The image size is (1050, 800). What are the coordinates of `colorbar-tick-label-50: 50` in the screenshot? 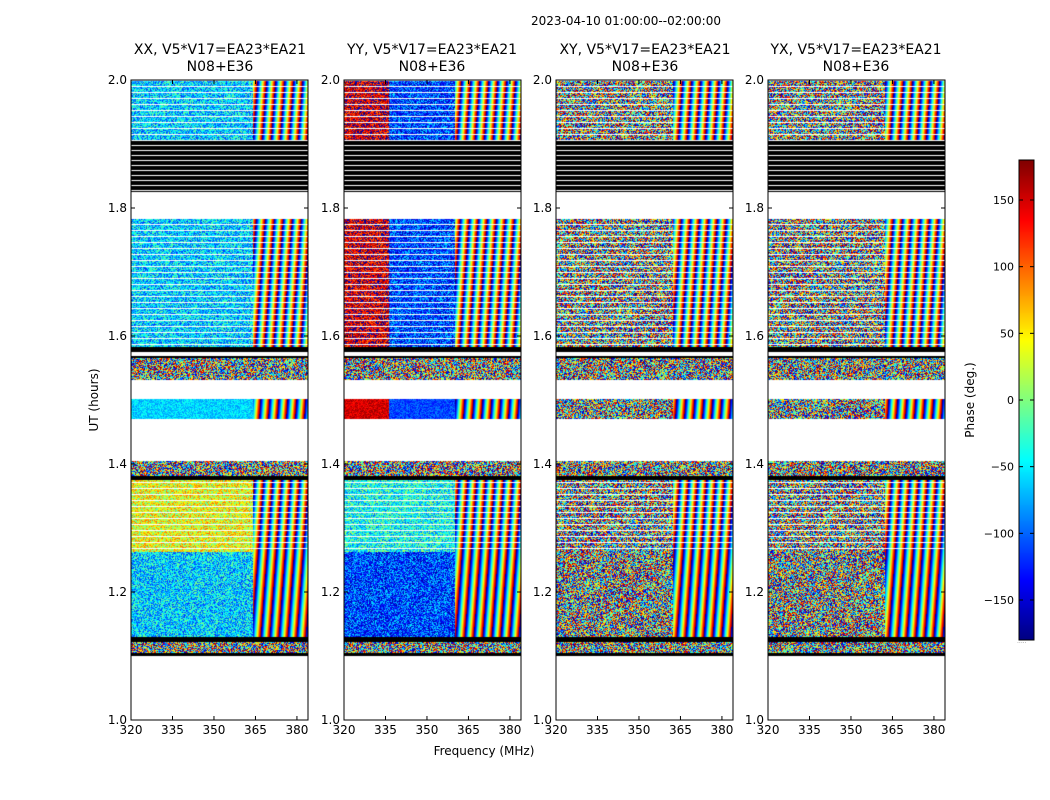 It's located at (1007, 333).